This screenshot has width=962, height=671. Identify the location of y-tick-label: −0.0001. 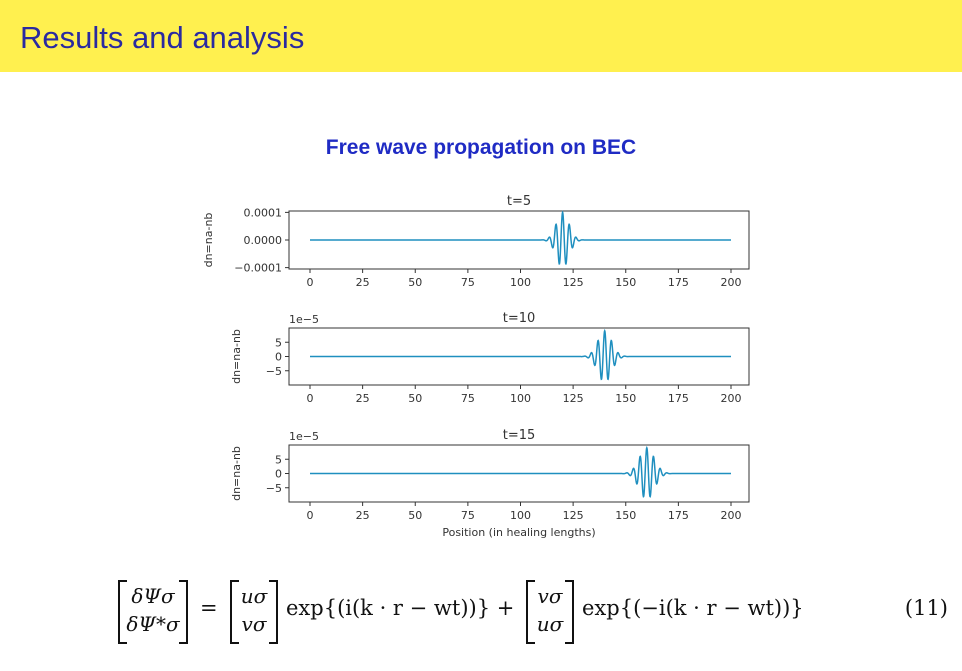
(258, 268).